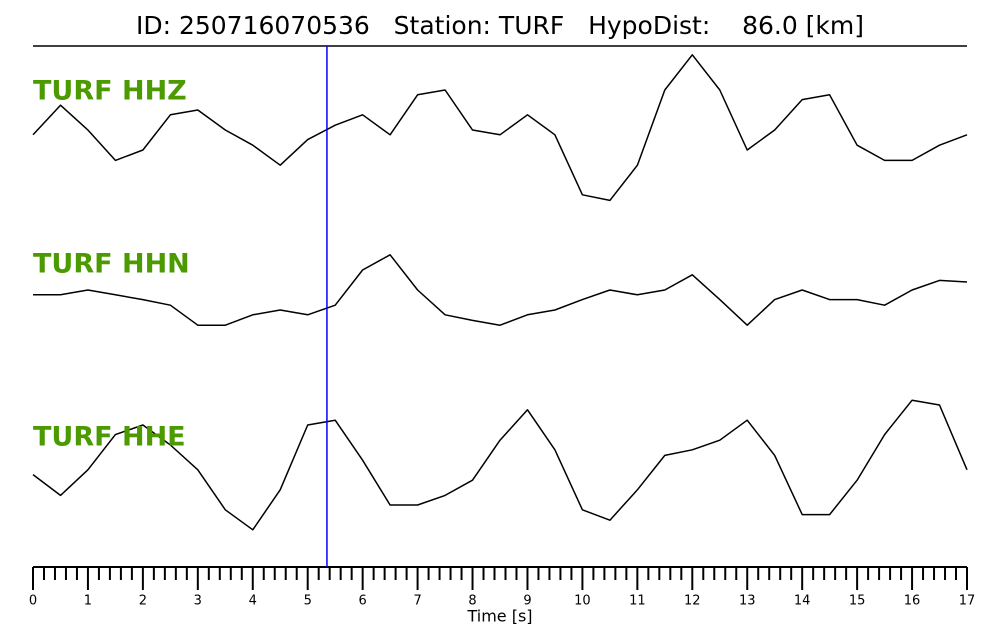  I want to click on x-tick-label: 0, so click(33, 601).